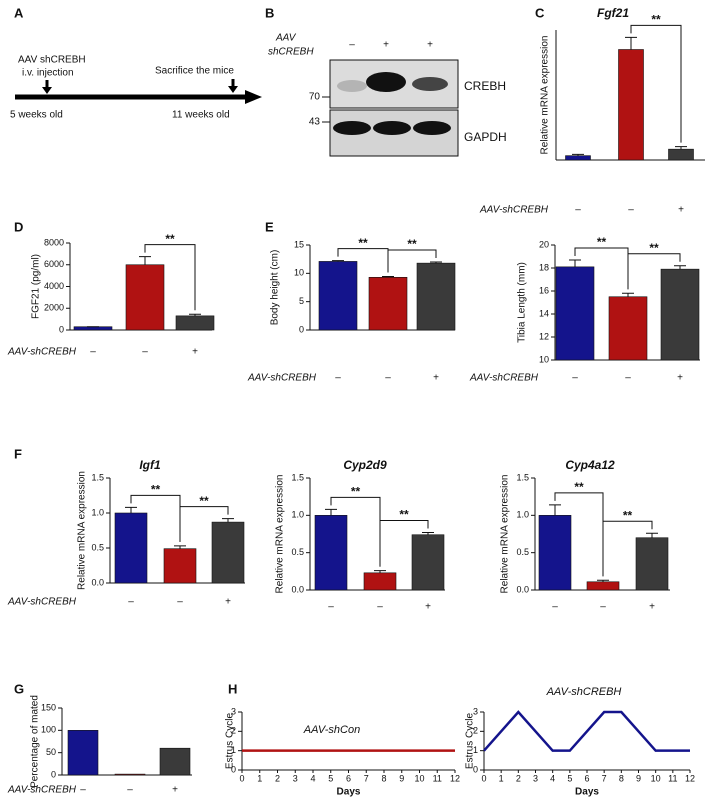  Describe the element at coordinates (535, 778) in the screenshot. I see `x-tick-label: 3` at that location.